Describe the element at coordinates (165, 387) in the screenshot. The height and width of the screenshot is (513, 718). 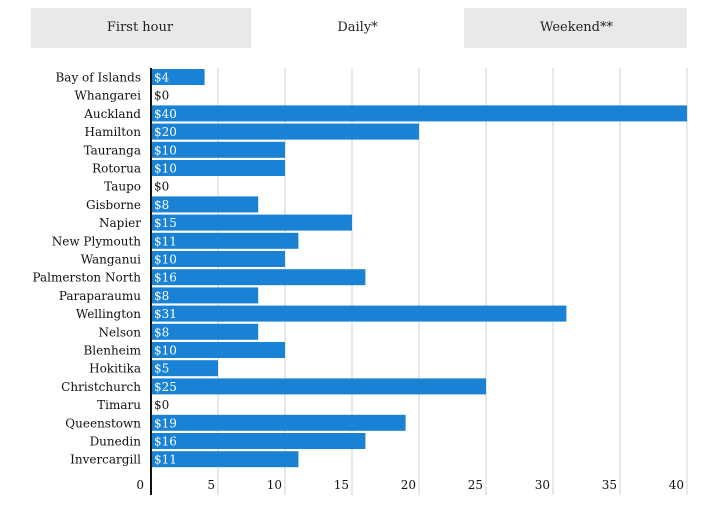
I see `data-label: $25` at that location.